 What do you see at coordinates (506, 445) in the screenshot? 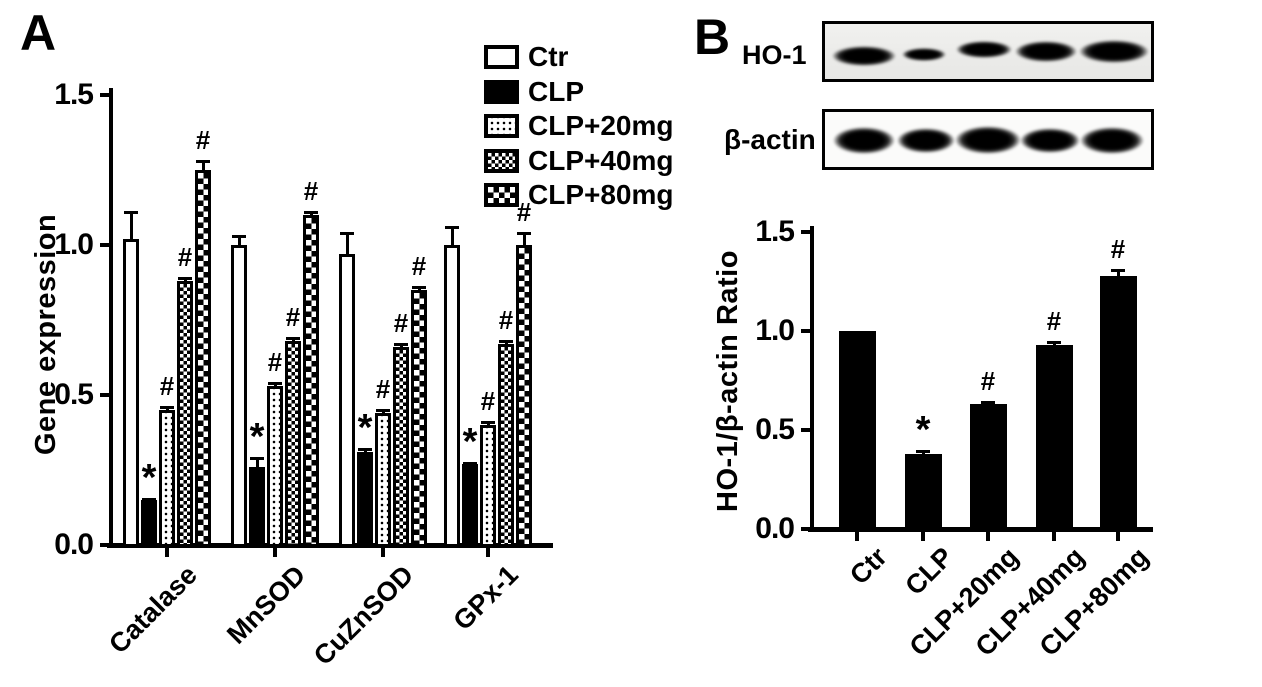
I see `bar-GPx-1-CLP+40mg` at bounding box center [506, 445].